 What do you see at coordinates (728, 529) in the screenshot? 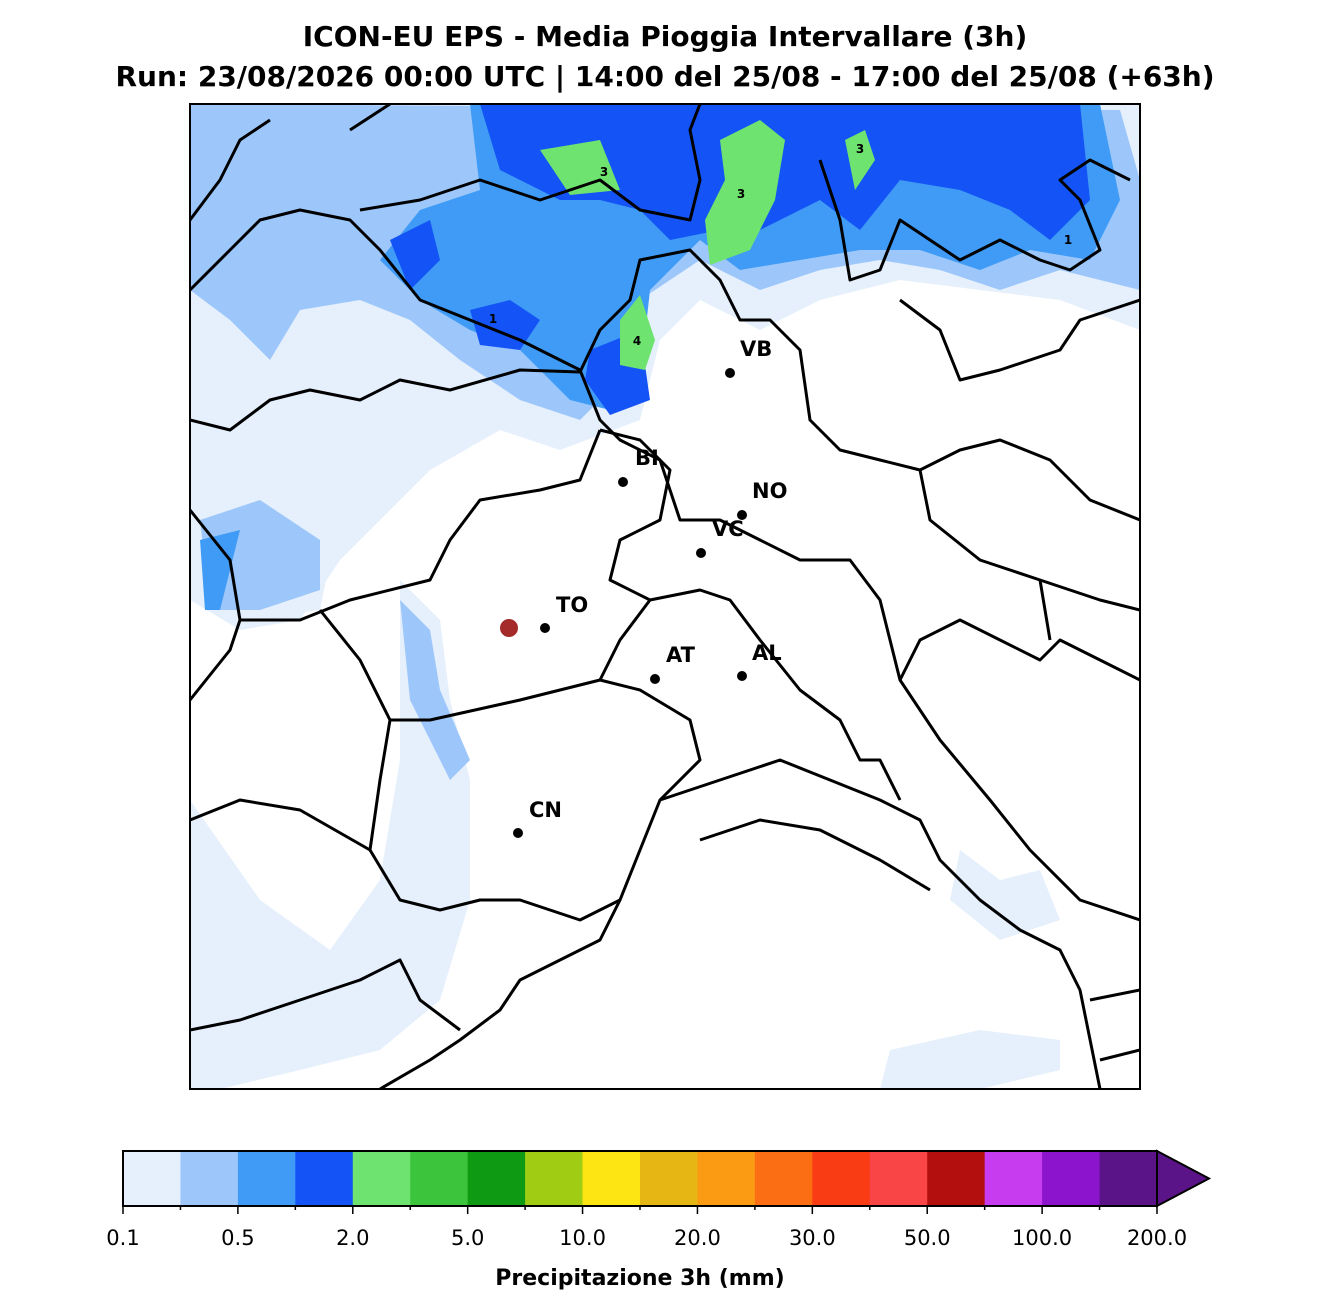
I see `city-label: VC` at bounding box center [728, 529].